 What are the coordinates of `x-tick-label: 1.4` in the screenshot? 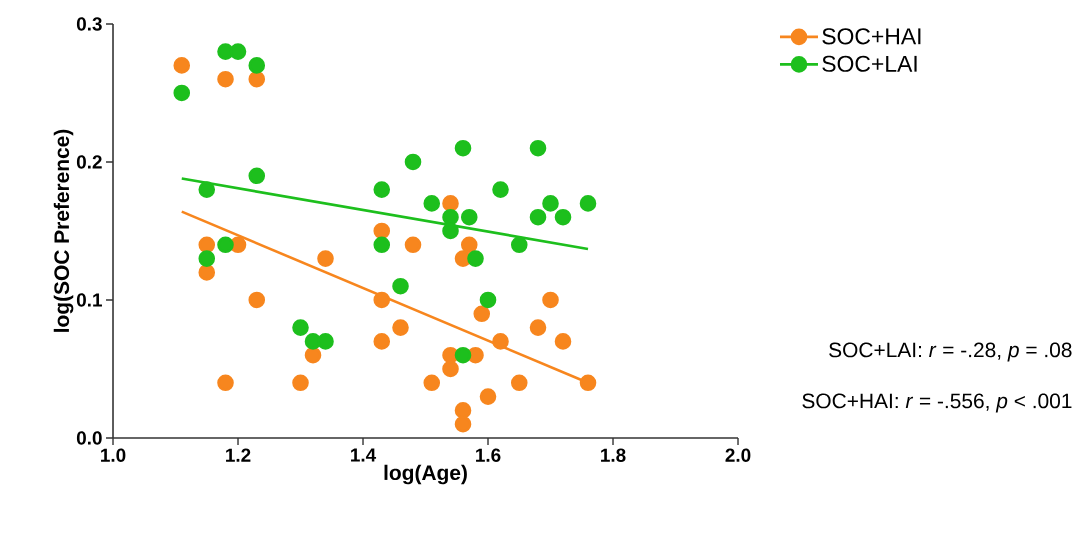 It's located at (364, 455).